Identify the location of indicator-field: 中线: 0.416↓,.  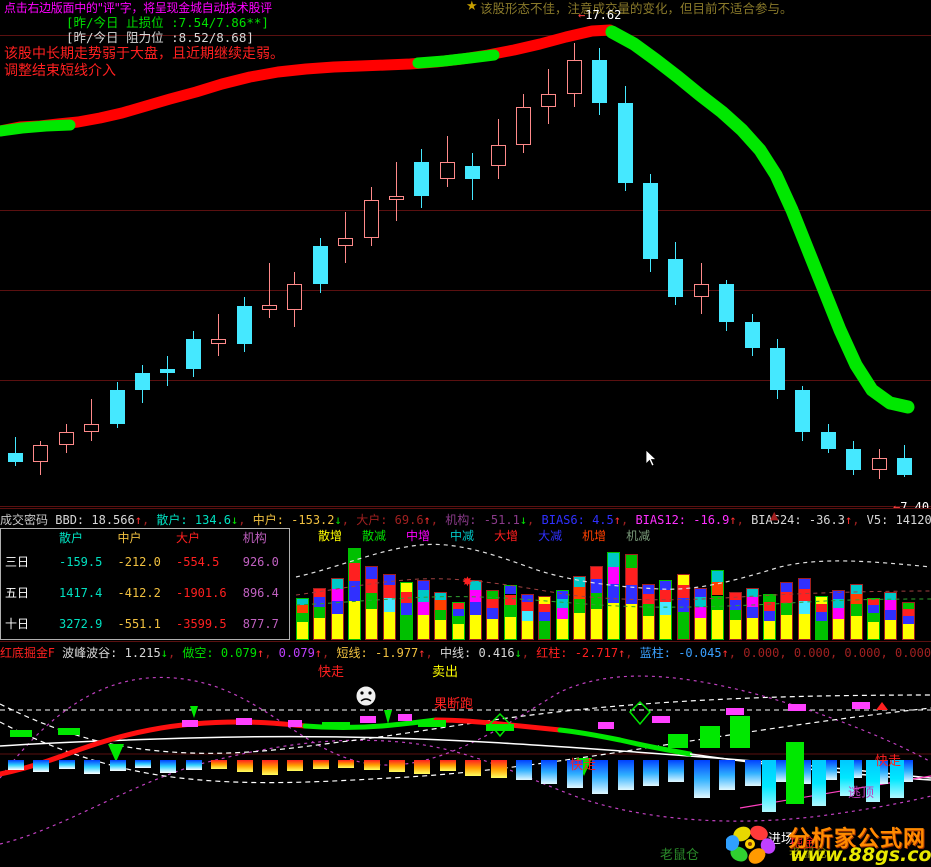
(488, 653).